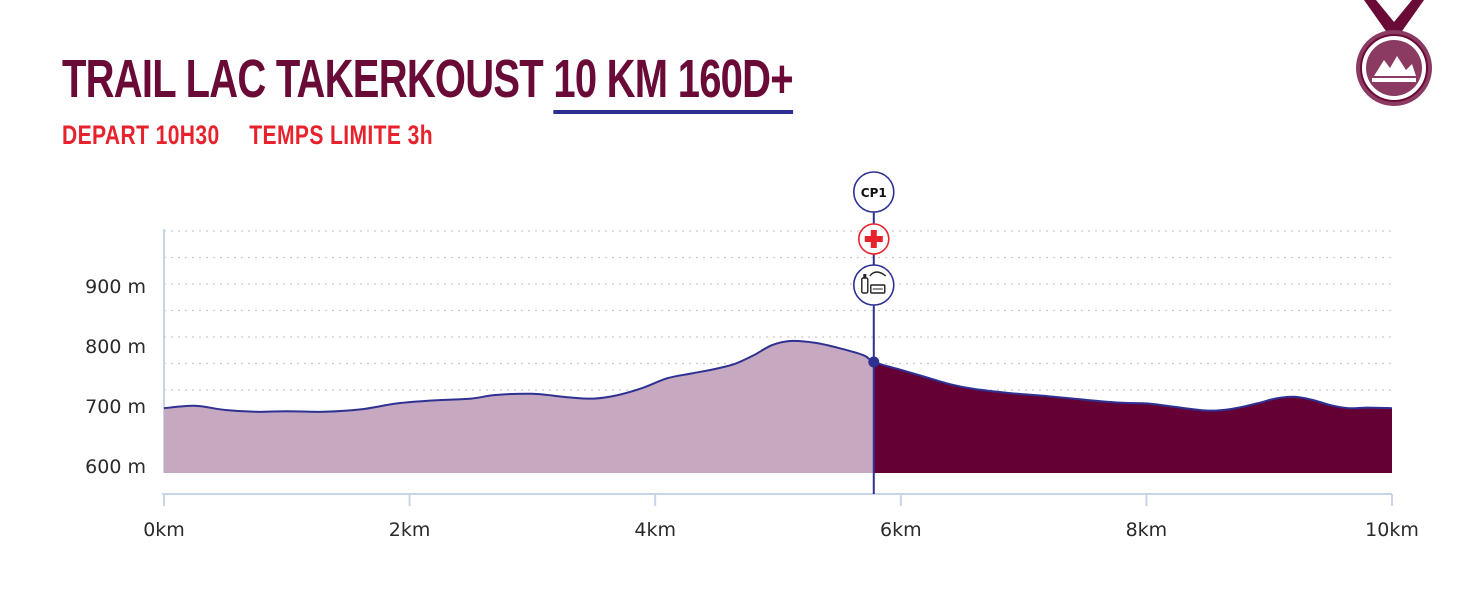 The height and width of the screenshot is (614, 1457). Describe the element at coordinates (410, 530) in the screenshot. I see `x-tick-label-2: 2km` at that location.